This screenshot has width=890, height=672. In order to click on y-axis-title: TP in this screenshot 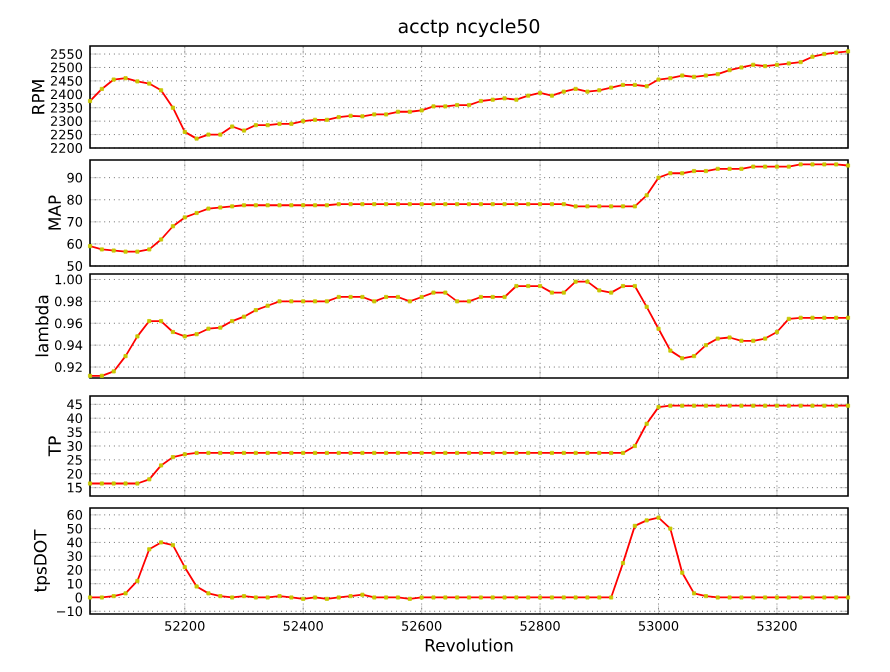, I will do `click(54, 446)`.